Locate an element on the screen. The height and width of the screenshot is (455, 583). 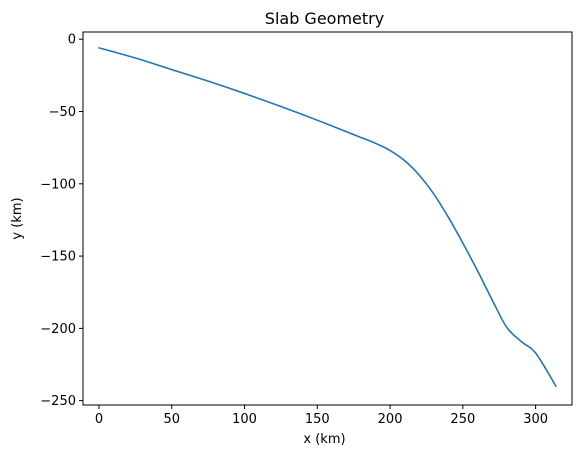
y-tick-label: −50 is located at coordinates (62, 112).